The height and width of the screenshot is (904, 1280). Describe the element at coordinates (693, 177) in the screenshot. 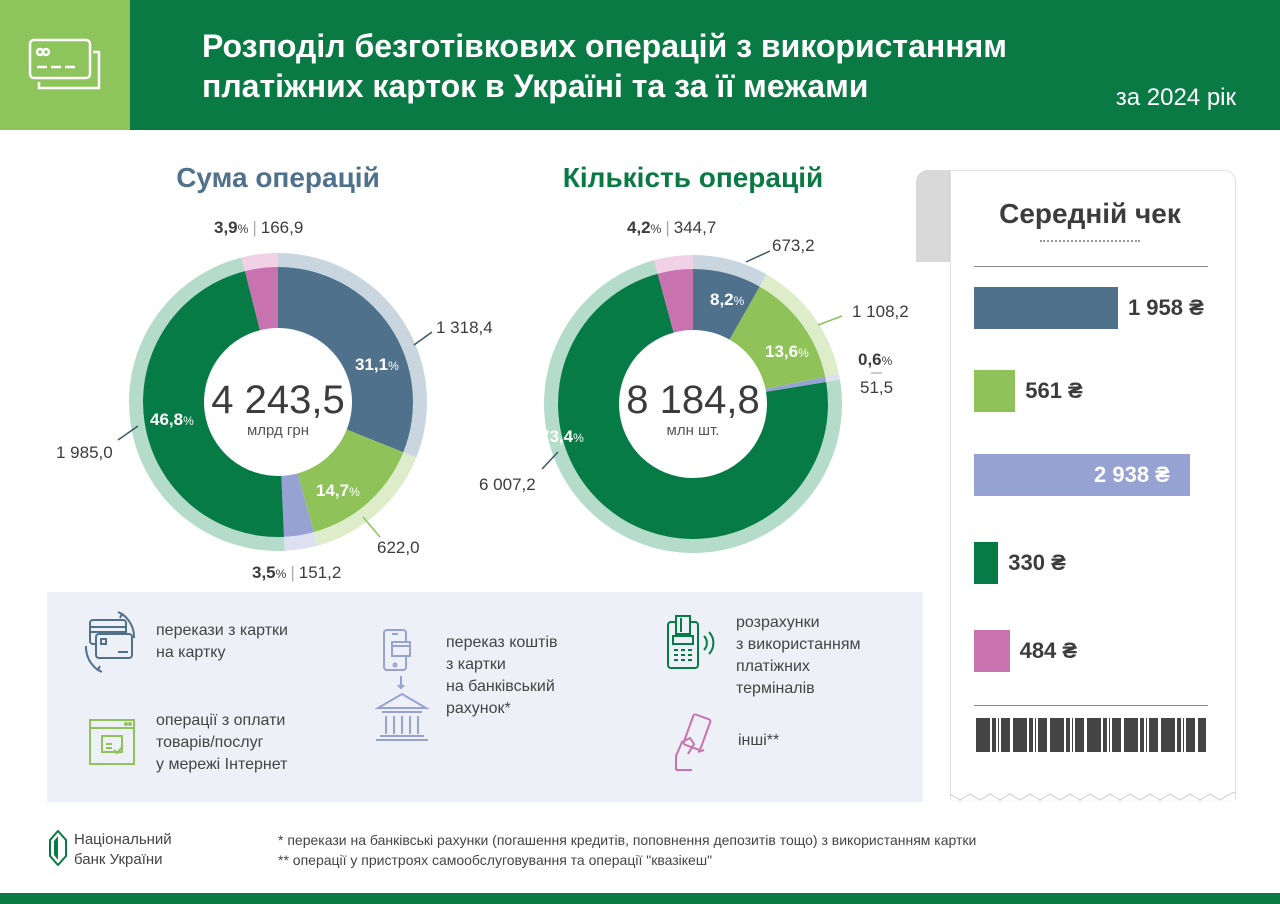

I see `count-chart-title: Кількість операцій` at that location.